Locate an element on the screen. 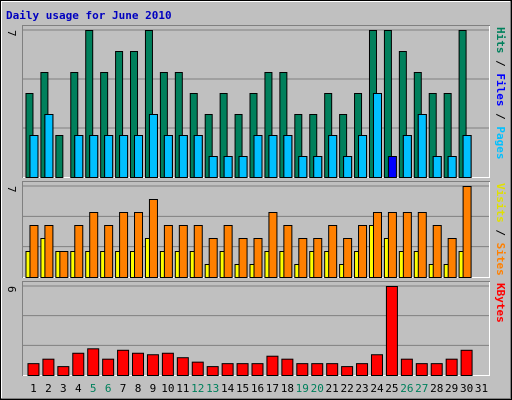  legend: Visits / Sites is located at coordinates (500, 229).